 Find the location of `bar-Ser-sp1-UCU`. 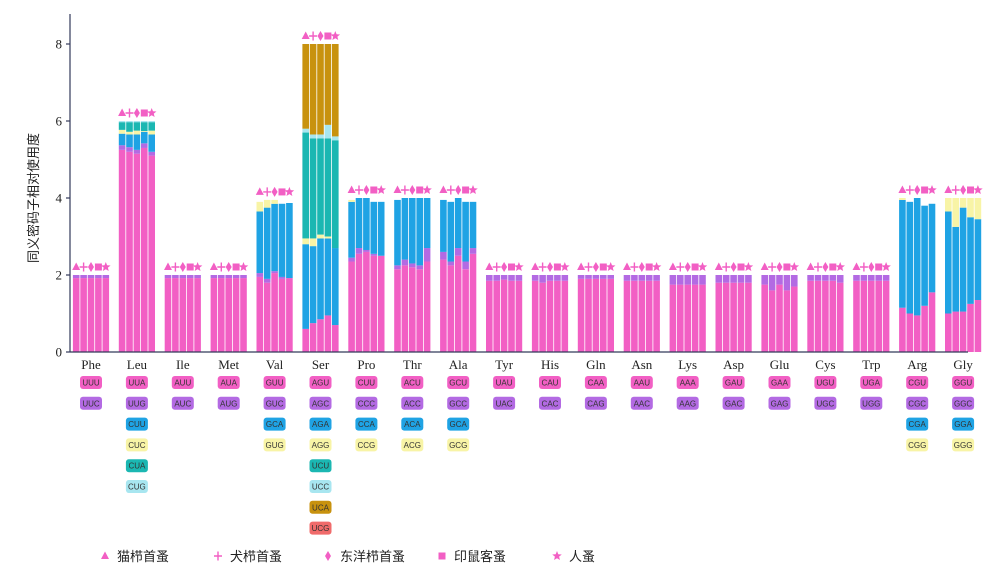

bar-Ser-sp1-UCU is located at coordinates (305, 185).